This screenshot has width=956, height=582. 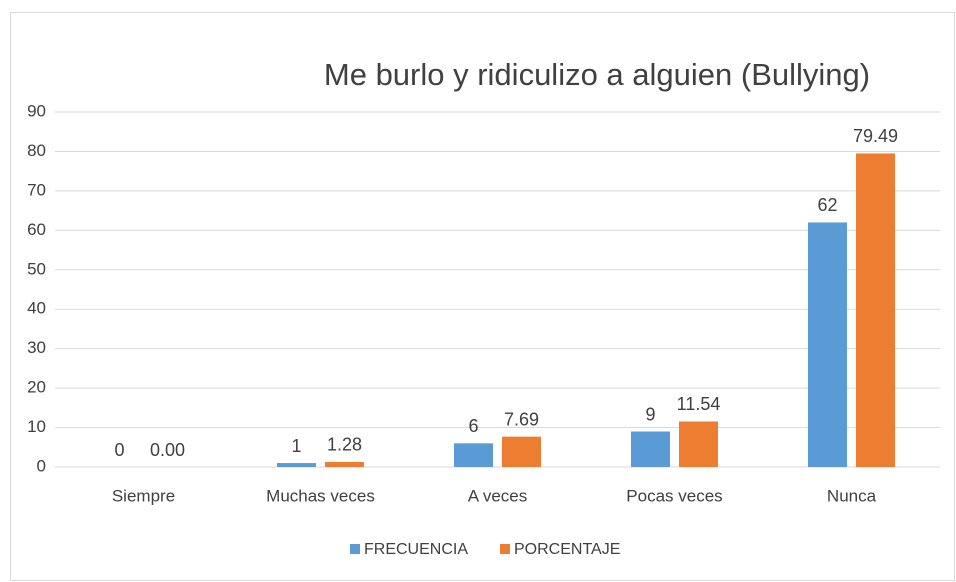 I want to click on y-tick-label: 10, so click(x=36, y=426).